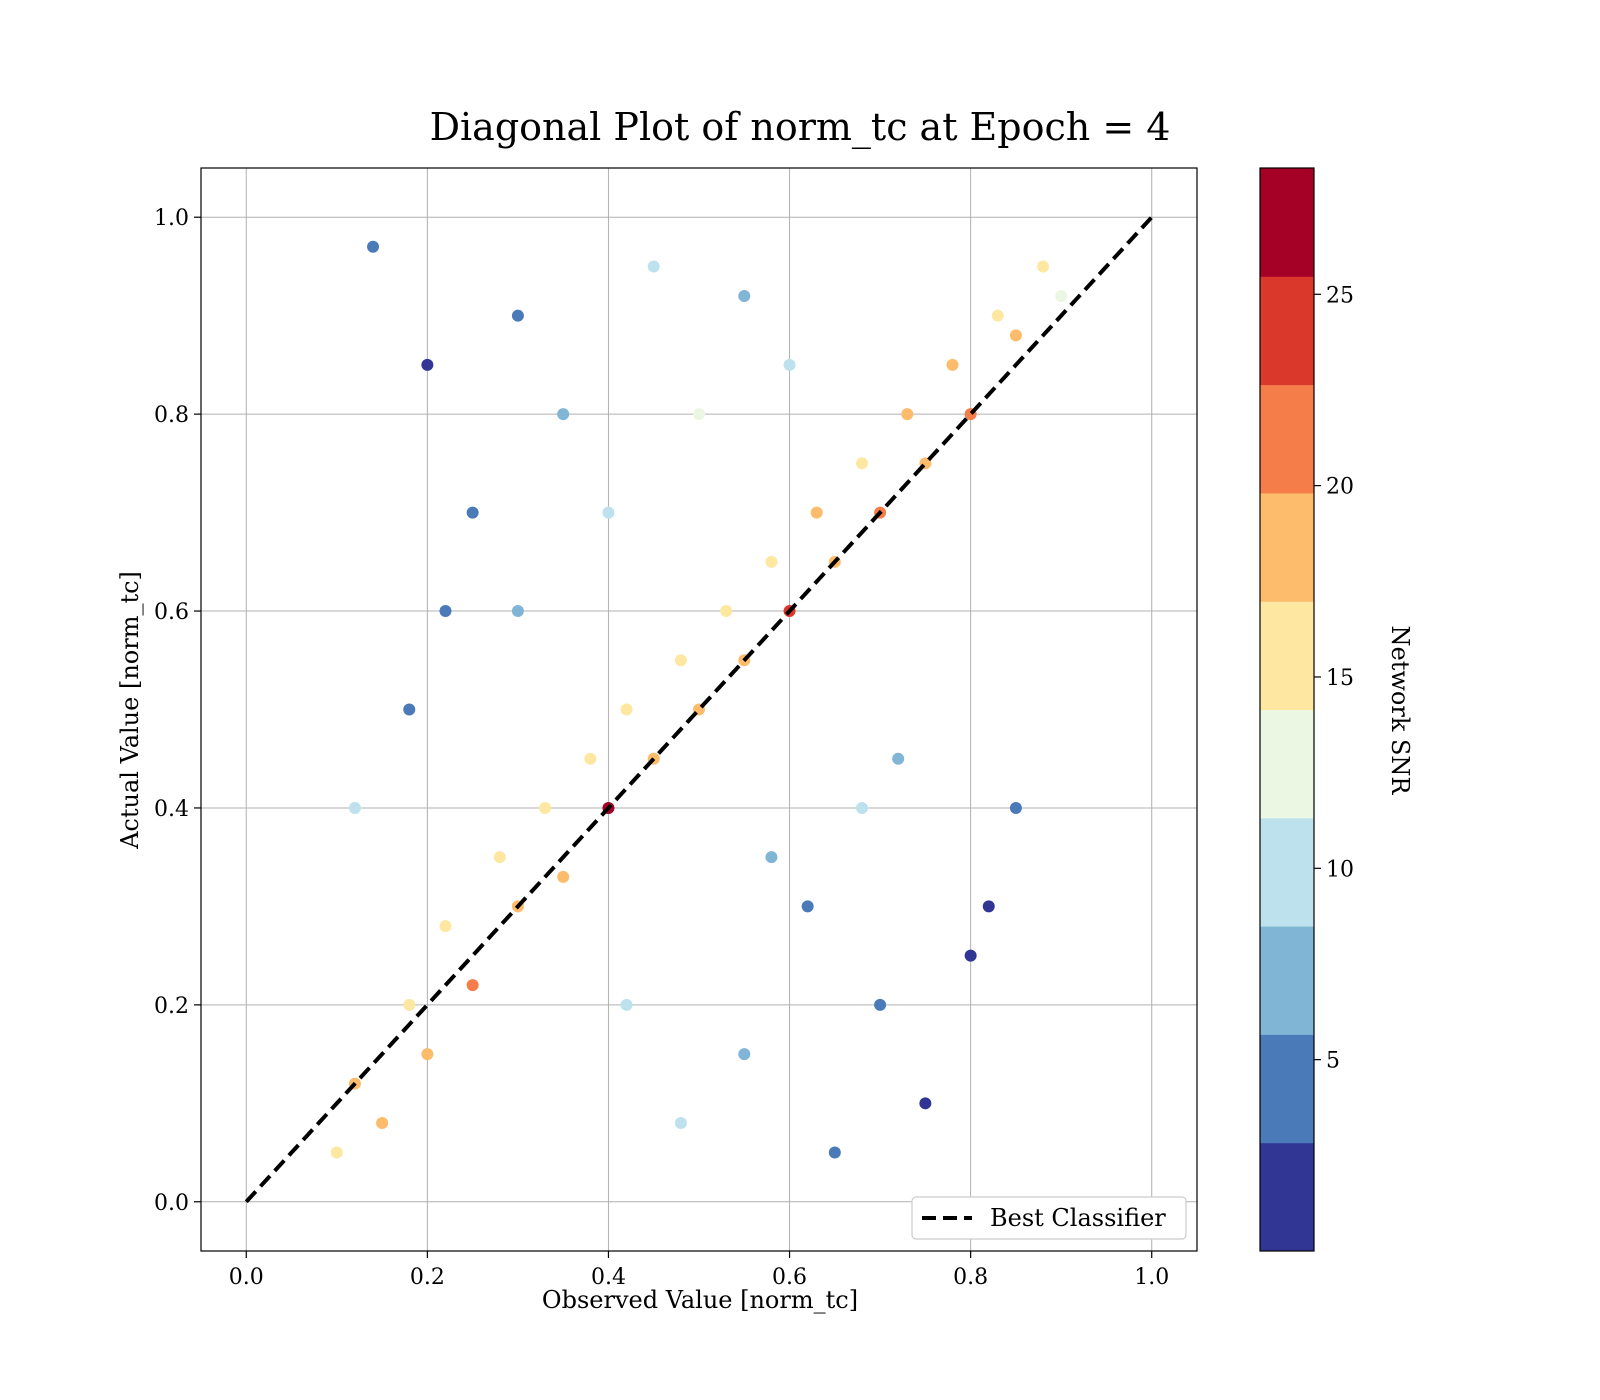  I want to click on y-tick-label: 0.8, so click(171, 415).